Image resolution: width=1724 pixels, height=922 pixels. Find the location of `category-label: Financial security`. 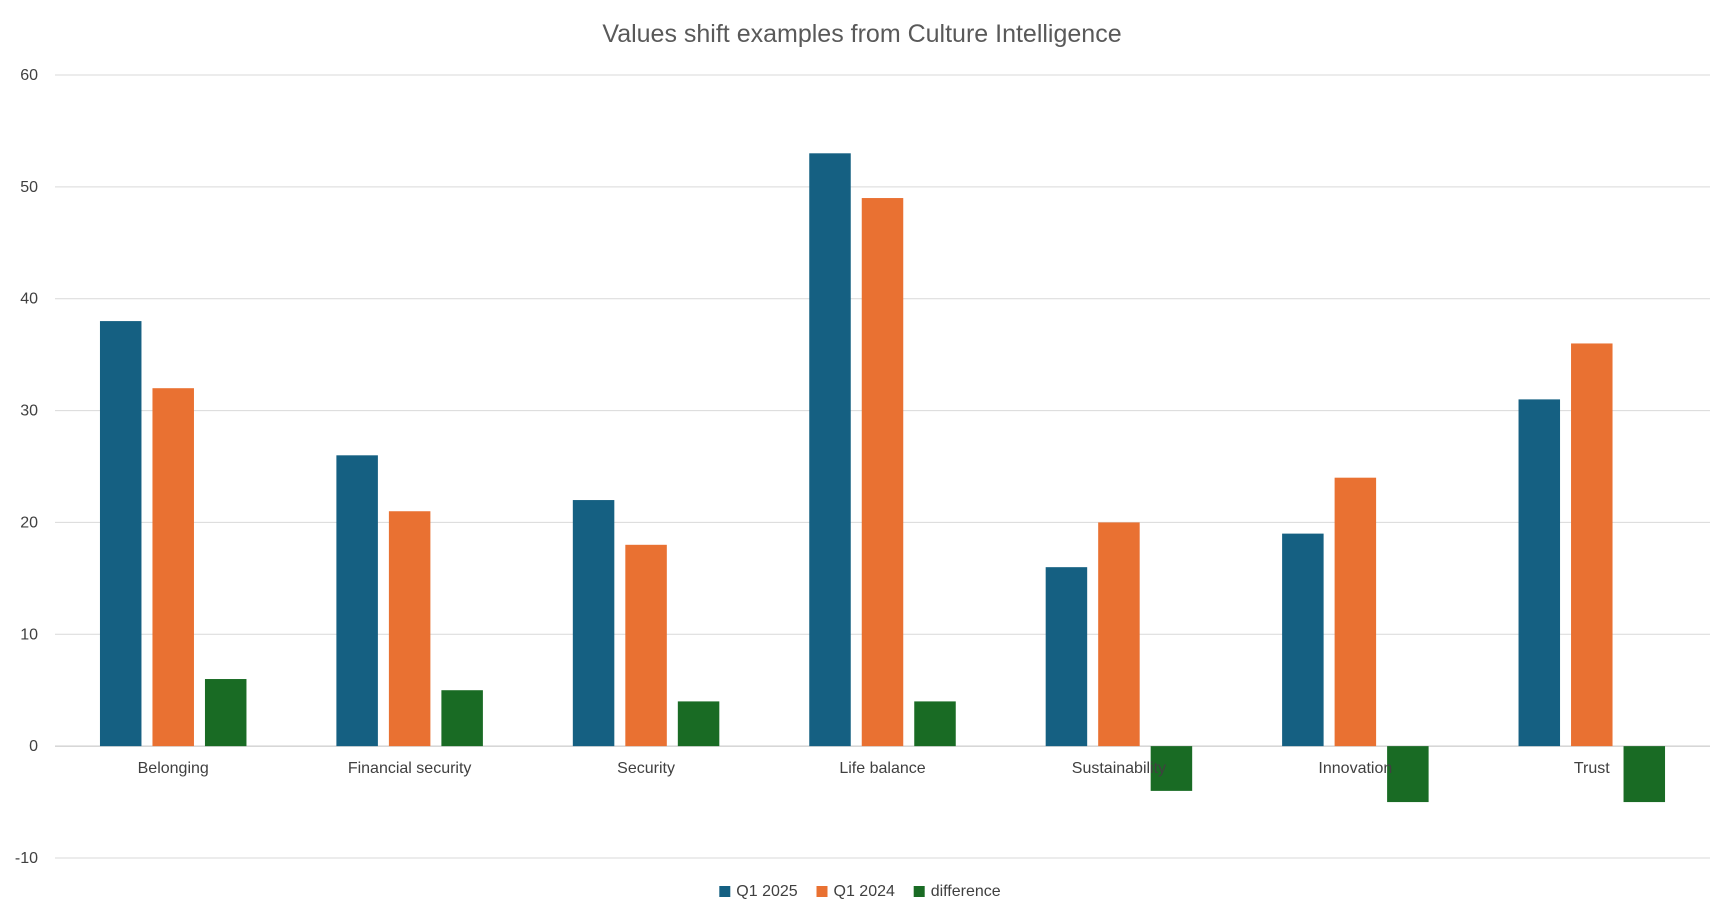

category-label: Financial security is located at coordinates (410, 768).